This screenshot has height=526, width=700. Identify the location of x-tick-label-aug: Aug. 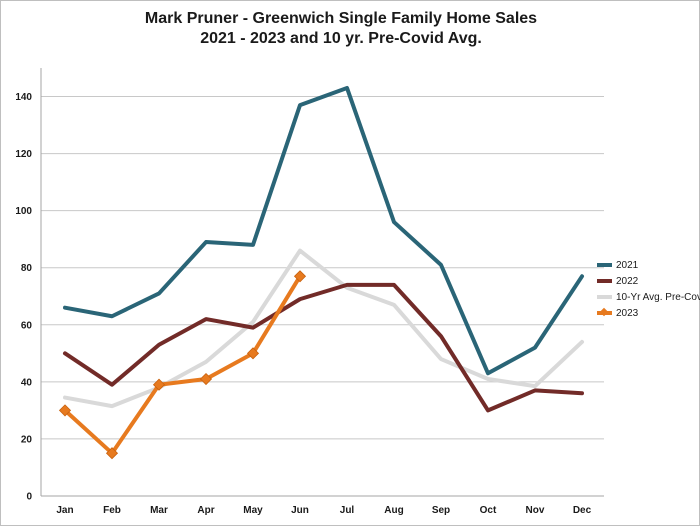
(393, 510).